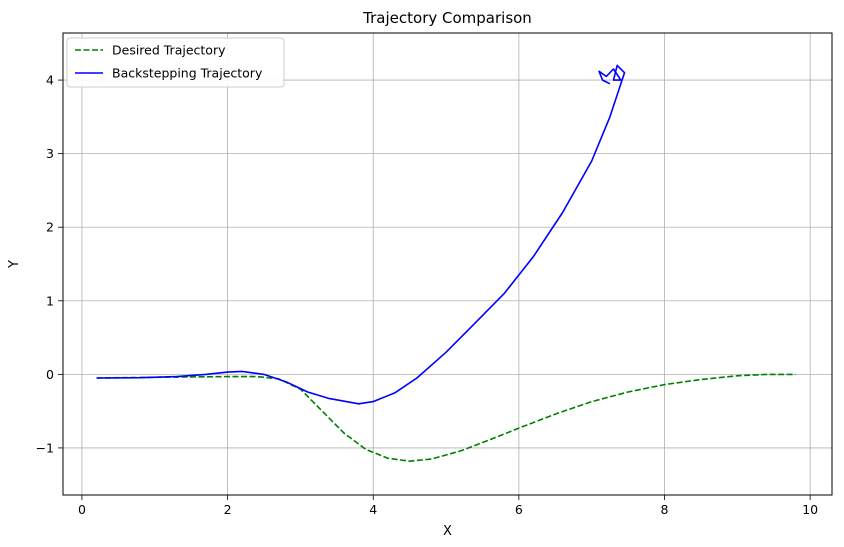 This screenshot has width=844, height=547. Describe the element at coordinates (50, 374) in the screenshot. I see `y-tick-label: 0` at that location.